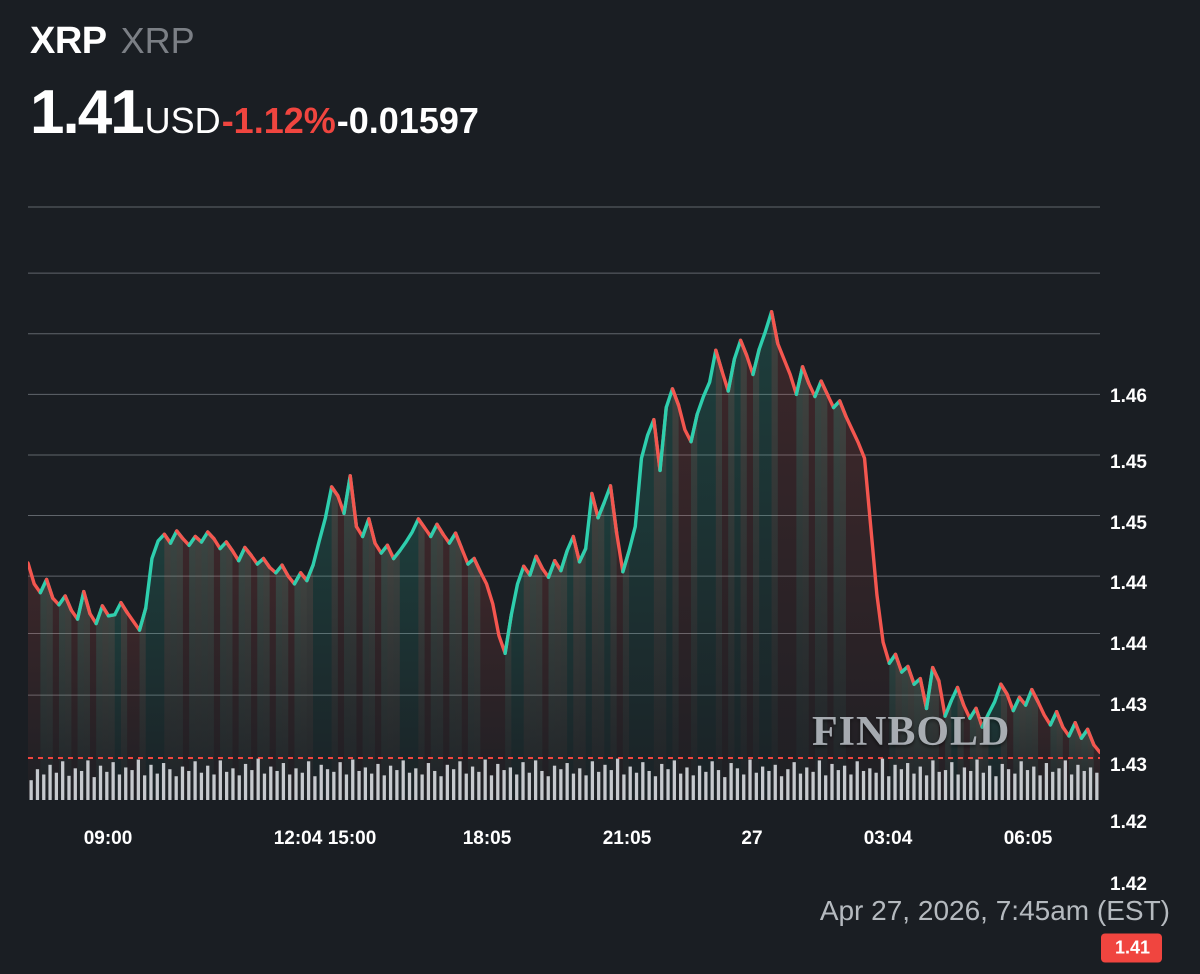 The height and width of the screenshot is (974, 1200). Describe the element at coordinates (600, 112) in the screenshot. I see `price-row: 1.41 USD -1.12% -0.01597` at that location.